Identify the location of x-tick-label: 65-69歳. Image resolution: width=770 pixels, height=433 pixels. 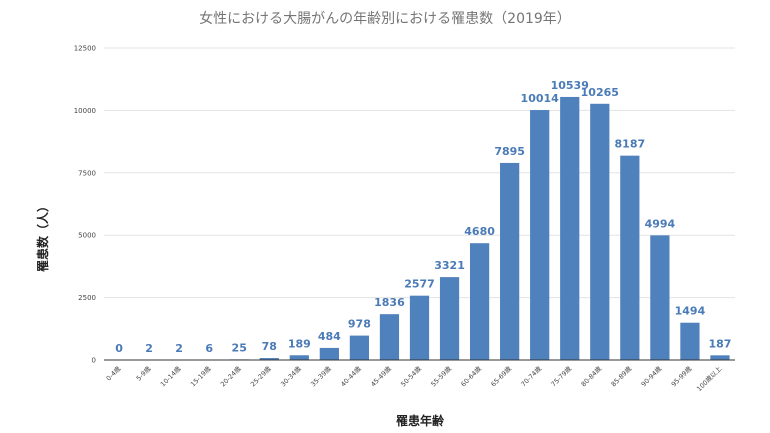
(501, 376).